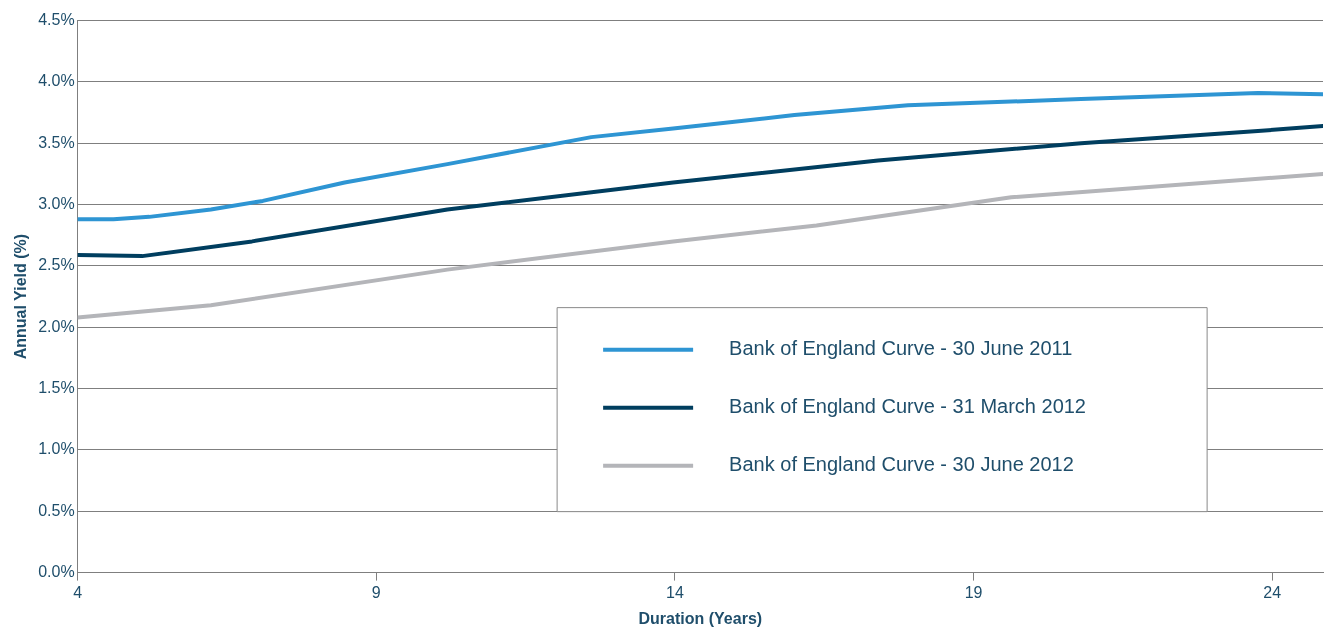 The width and height of the screenshot is (1333, 633). I want to click on y-tick-label: 0.5%, so click(56, 510).